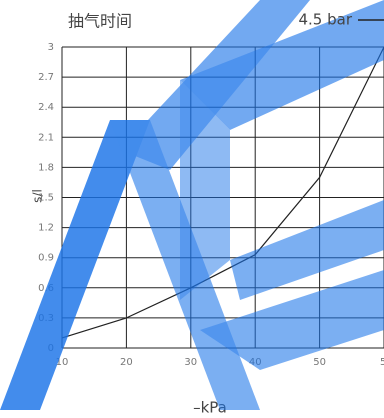  I want to click on y-tick-label: 2.1, so click(46, 137).